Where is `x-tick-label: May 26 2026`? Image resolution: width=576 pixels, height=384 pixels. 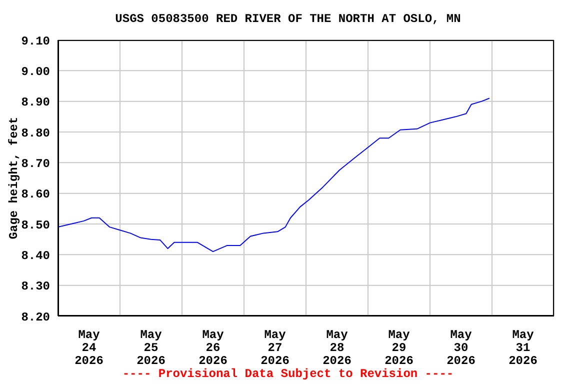
x-tick-label: May 26 2026 is located at coordinates (213, 348).